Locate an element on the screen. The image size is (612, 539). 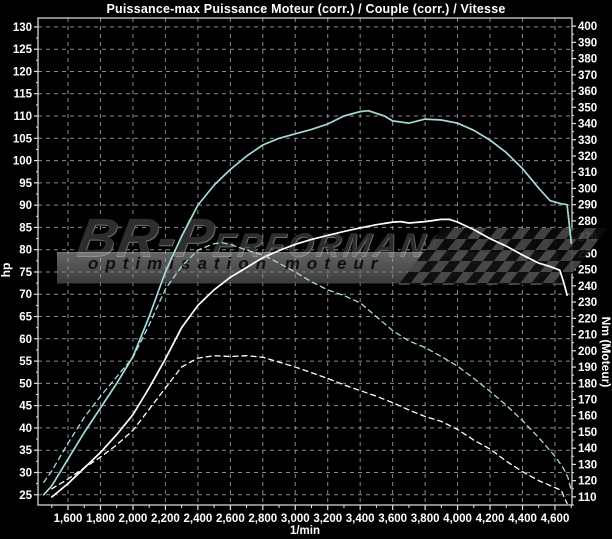
svg-text: 25 is located at coordinates (25, 496).